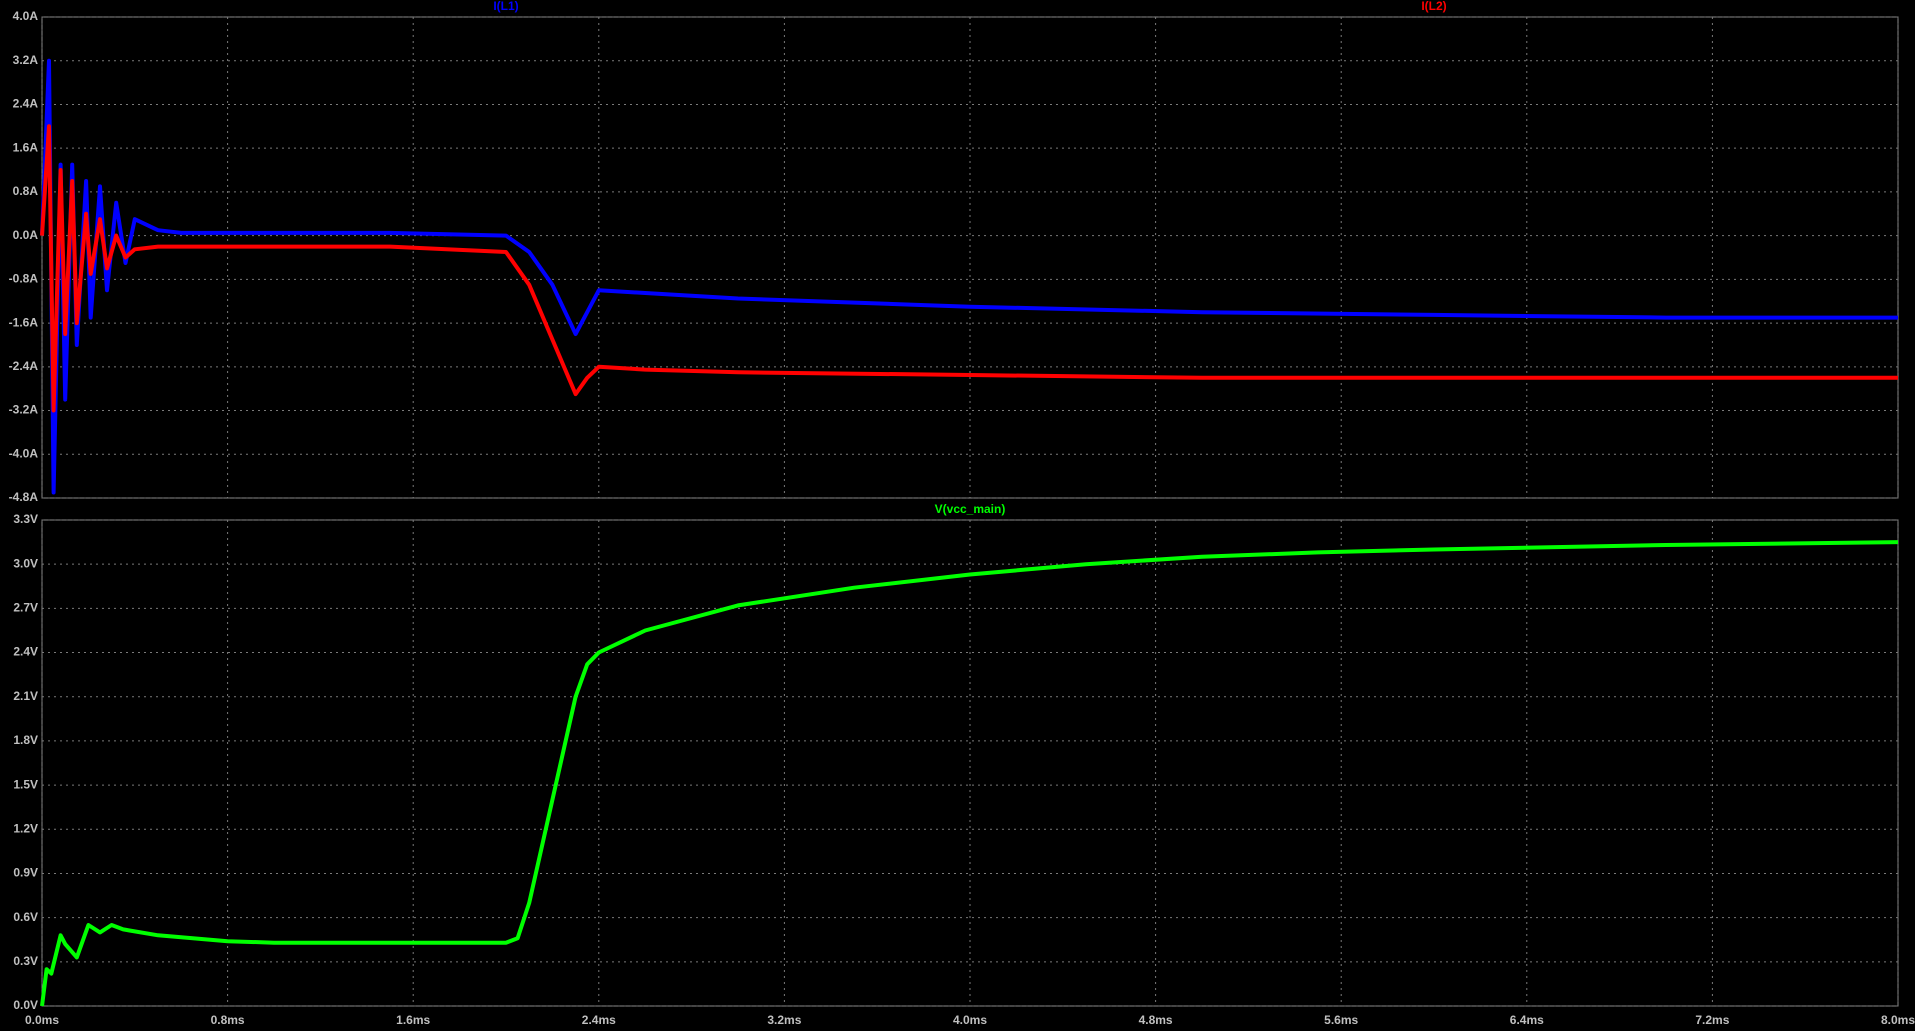  I want to click on y-tick-label: -1.6A, so click(24, 322).